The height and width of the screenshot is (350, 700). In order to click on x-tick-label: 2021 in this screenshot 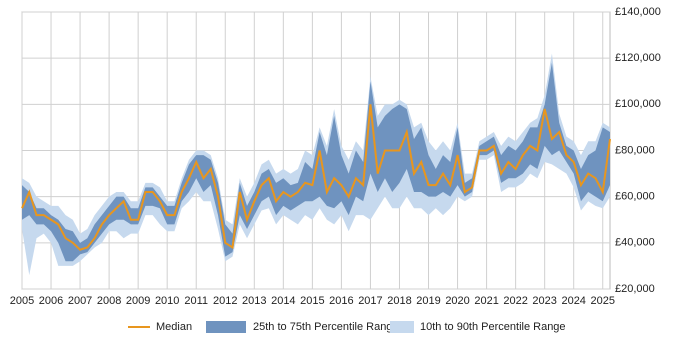, I will do `click(486, 301)`.